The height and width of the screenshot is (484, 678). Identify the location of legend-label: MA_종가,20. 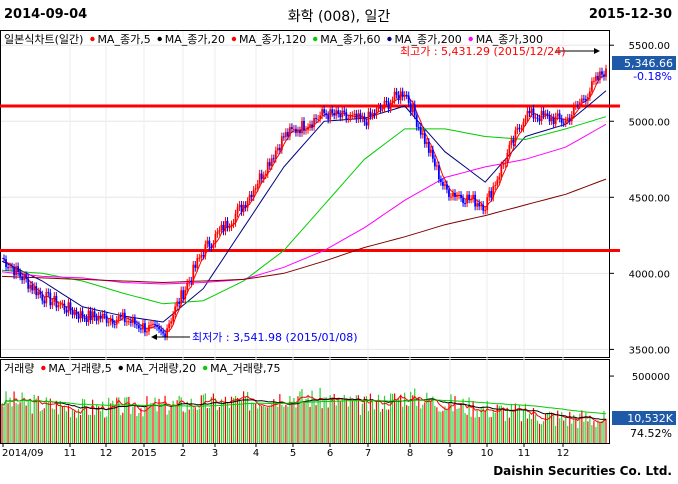
(195, 39).